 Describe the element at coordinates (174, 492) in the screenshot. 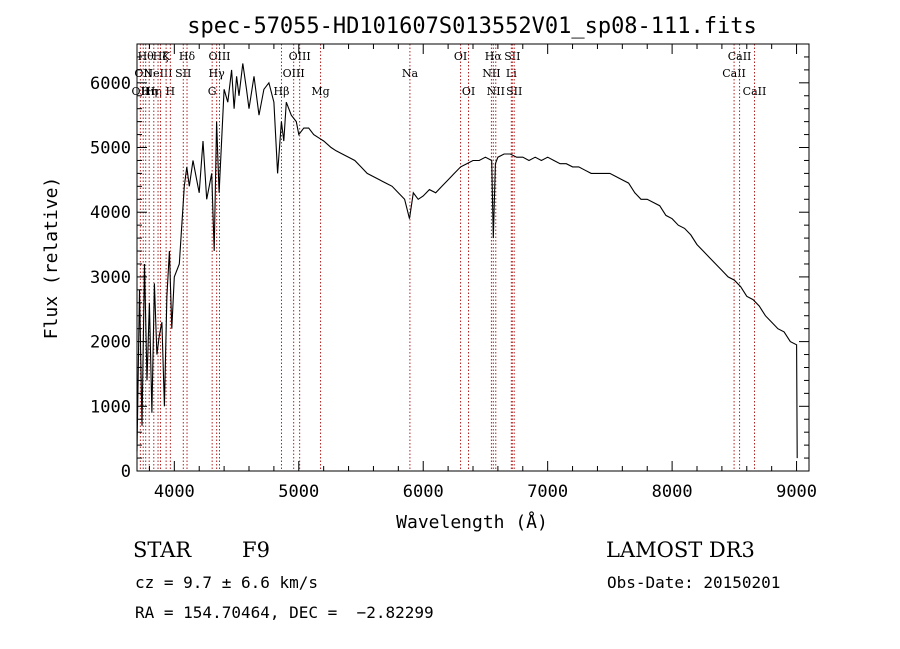

I see `x-tick-label: 4000` at that location.